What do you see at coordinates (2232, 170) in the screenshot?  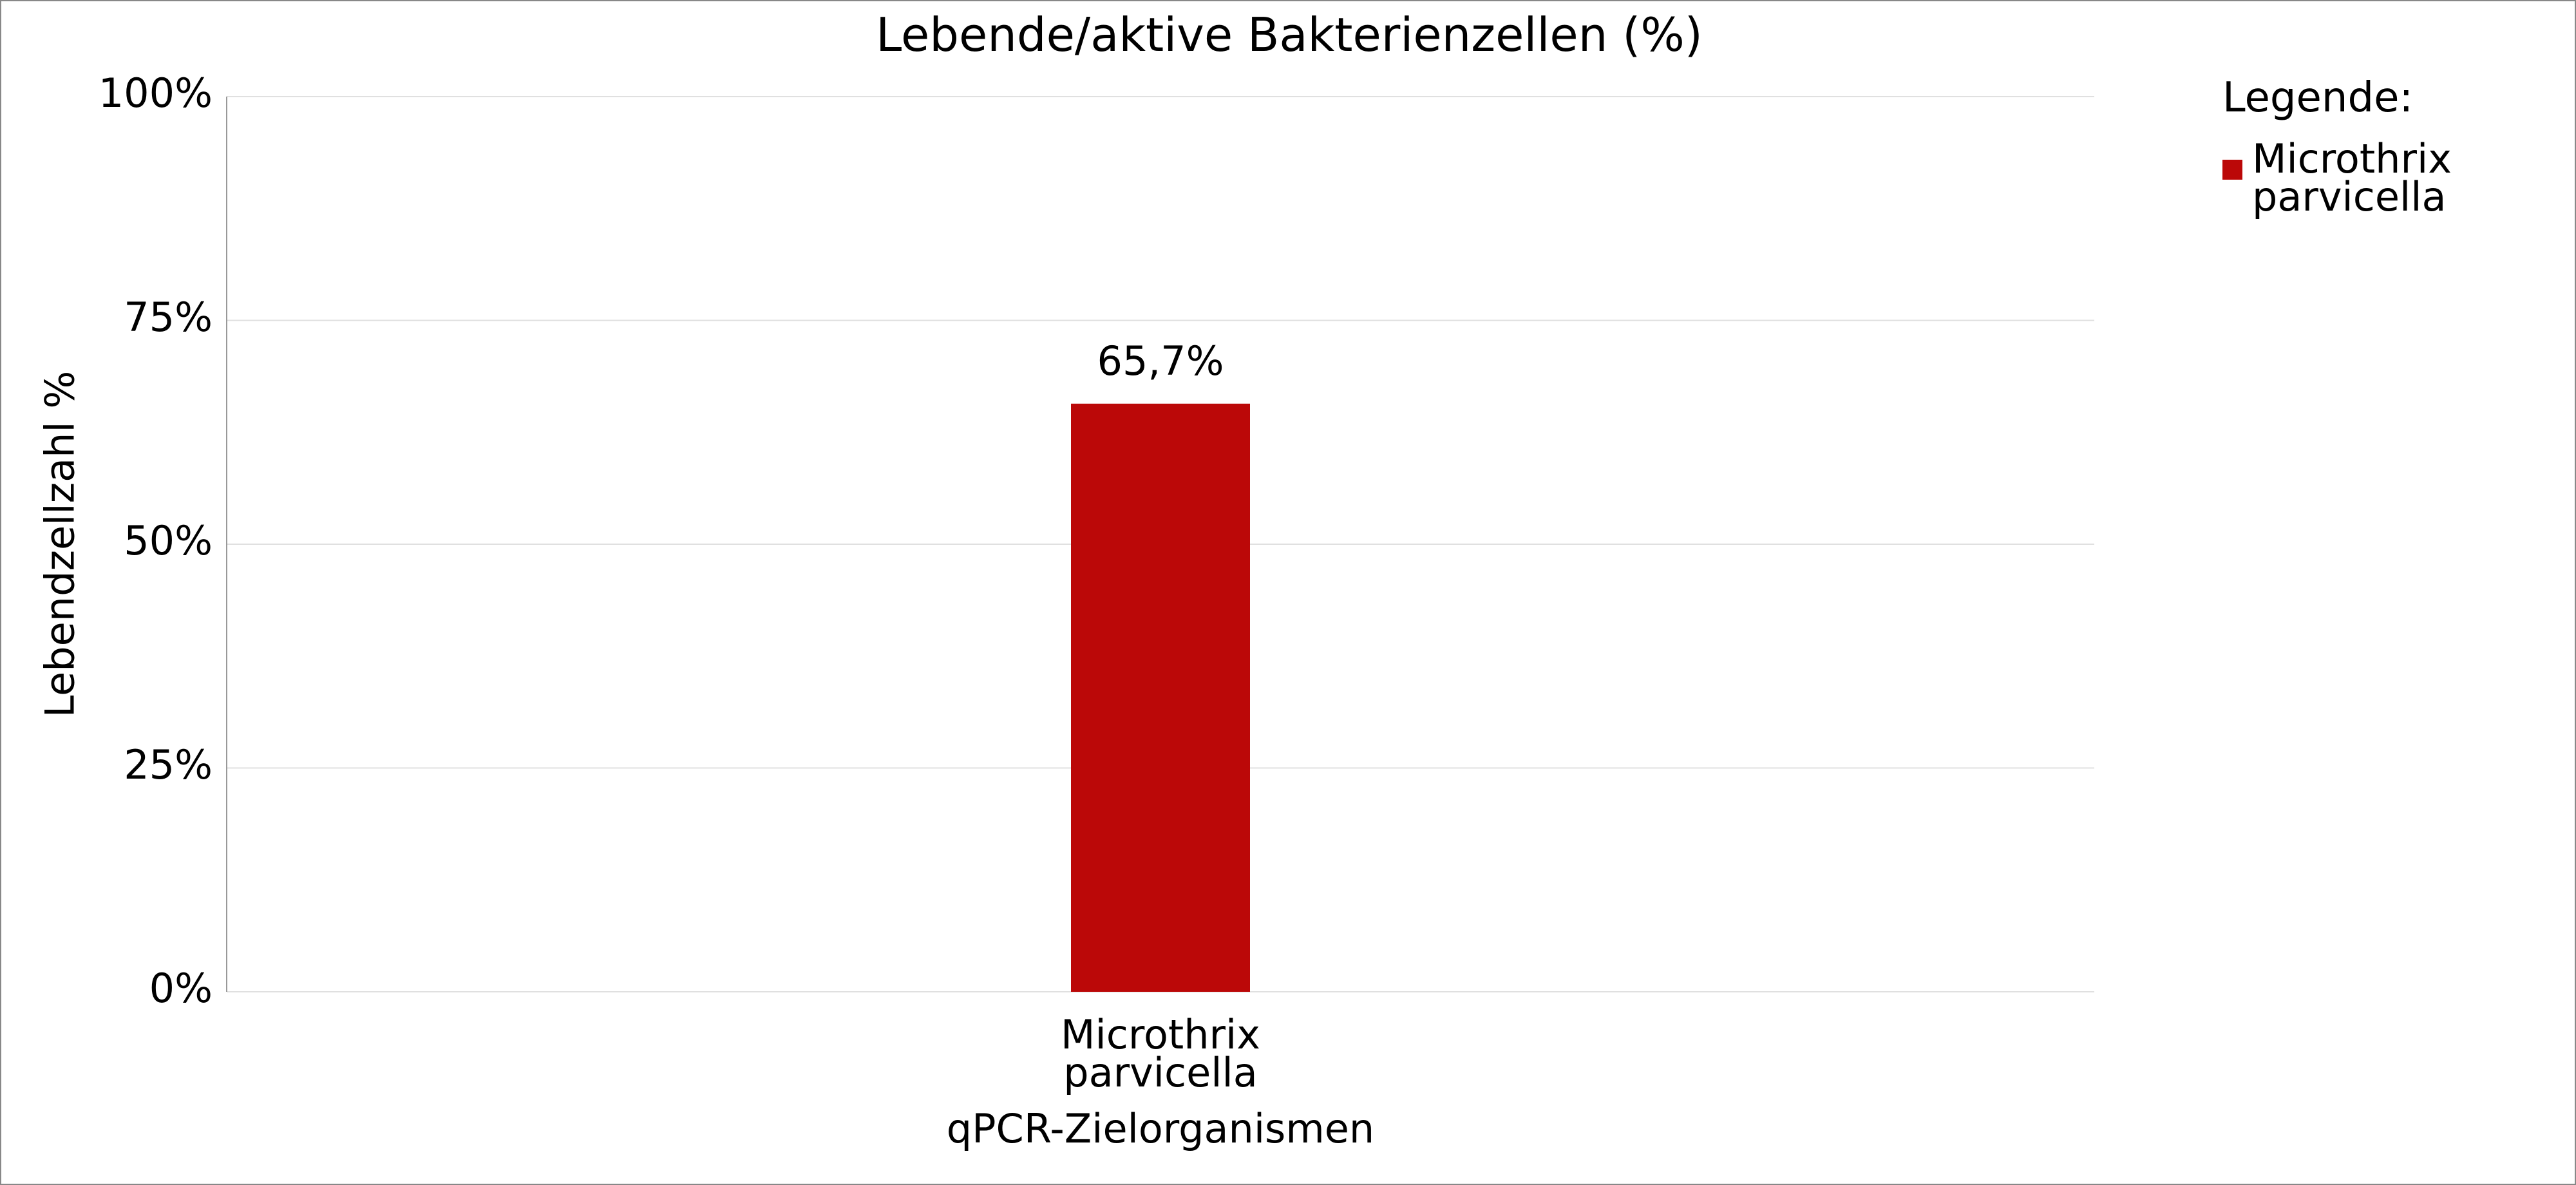 I see `legend-swatch` at bounding box center [2232, 170].